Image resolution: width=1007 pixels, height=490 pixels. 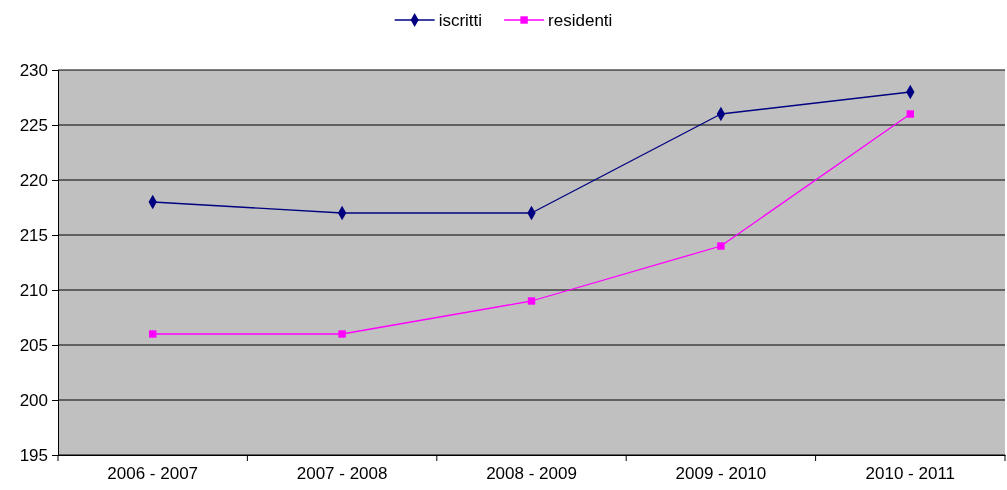 I want to click on x-tick-label: 2007 - 2008, so click(x=342, y=474).